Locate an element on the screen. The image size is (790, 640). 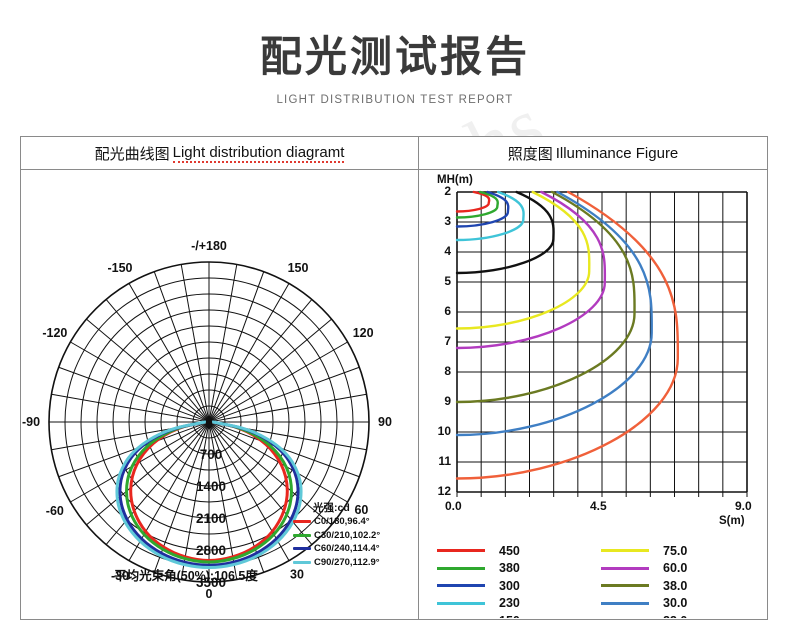
illuminance-legend-item: 150 is located at coordinates (512, 615).